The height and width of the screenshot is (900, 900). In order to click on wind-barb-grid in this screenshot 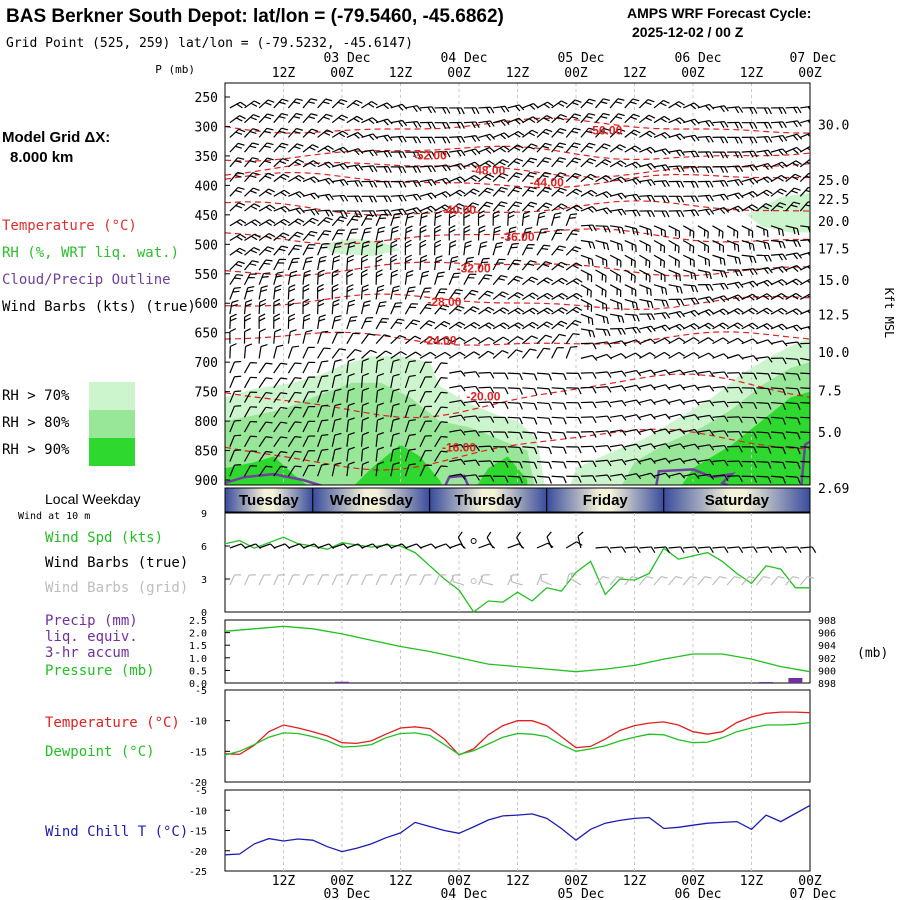, I will do `click(425, 580)`.